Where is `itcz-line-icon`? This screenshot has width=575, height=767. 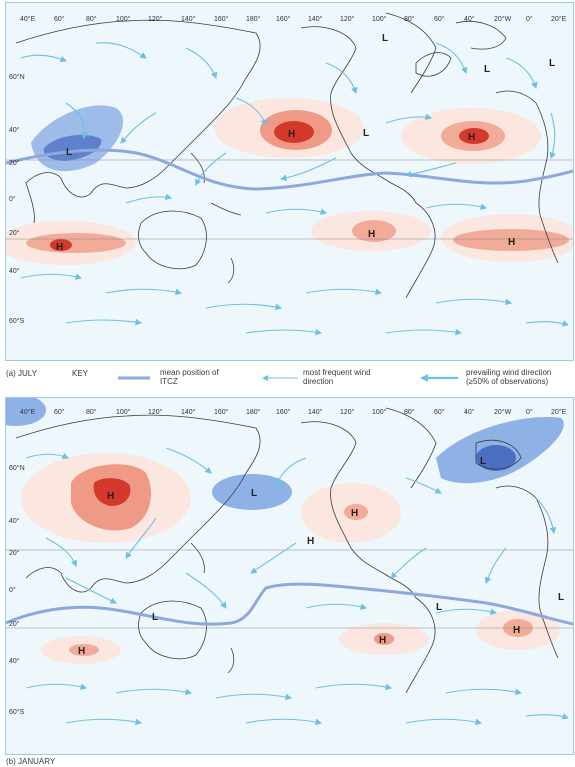 itcz-line-icon is located at coordinates (134, 378).